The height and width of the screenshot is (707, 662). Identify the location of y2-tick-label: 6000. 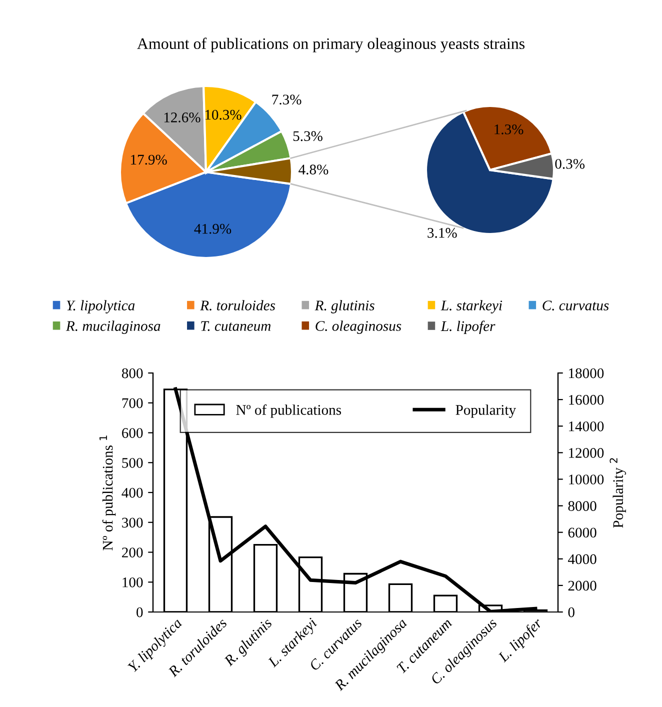
(582, 533).